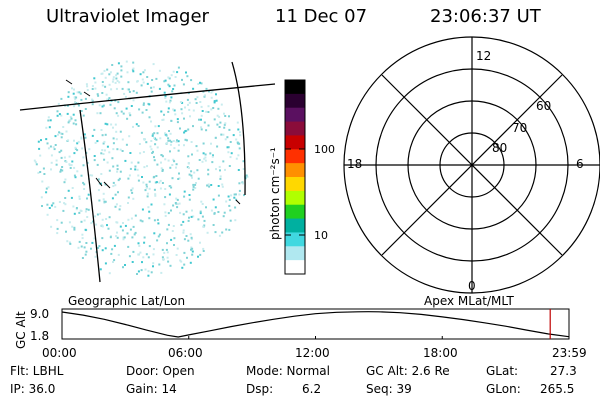  What do you see at coordinates (37, 371) in the screenshot?
I see `filter-status: Flt: LBHL` at bounding box center [37, 371].